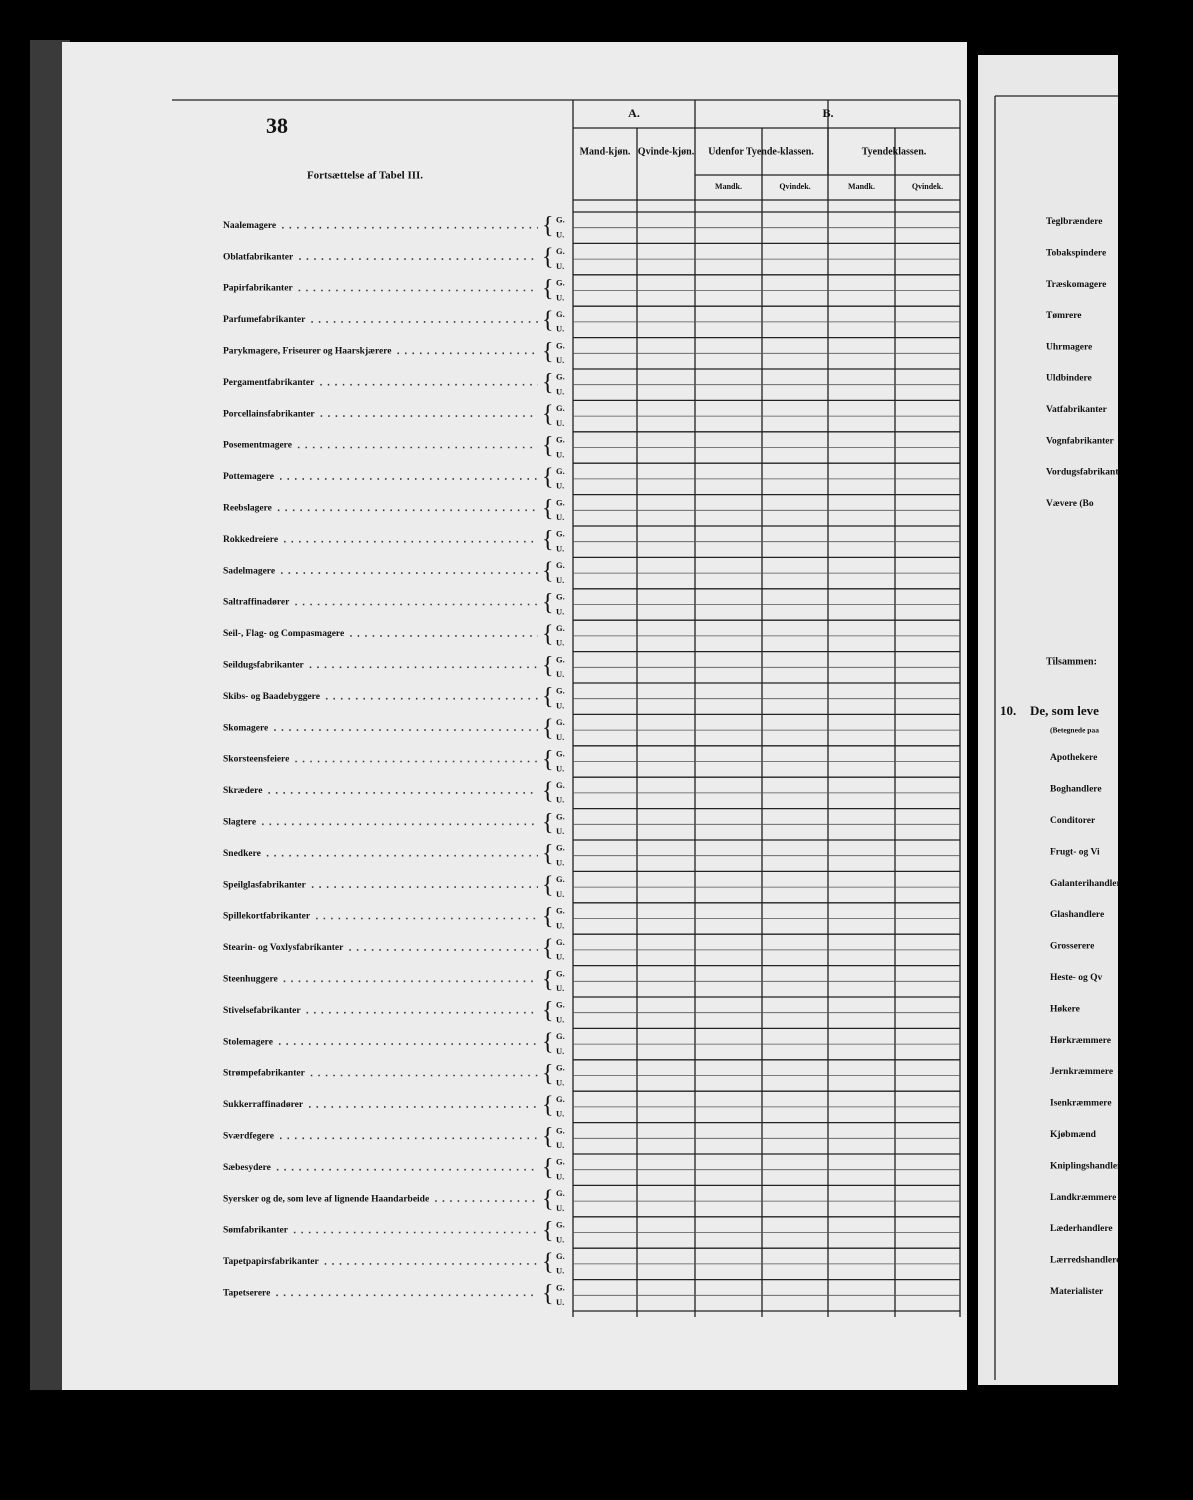  I want to click on row-label: De, som leve, so click(1064, 710).